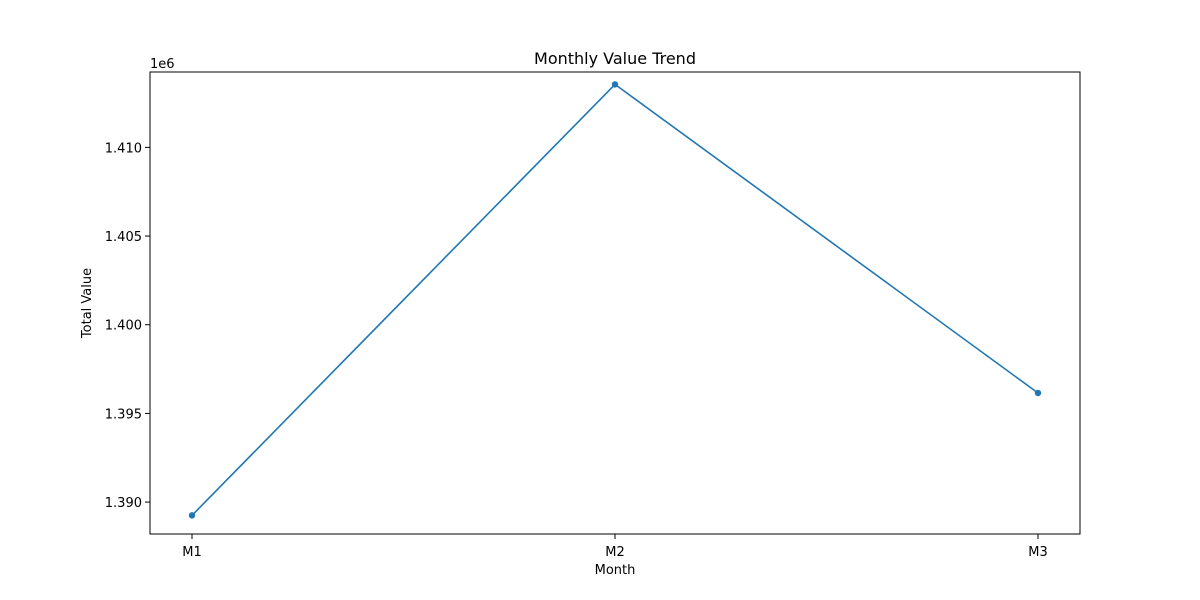 The image size is (1200, 600). Describe the element at coordinates (192, 552) in the screenshot. I see `x-tick-label: M1` at that location.